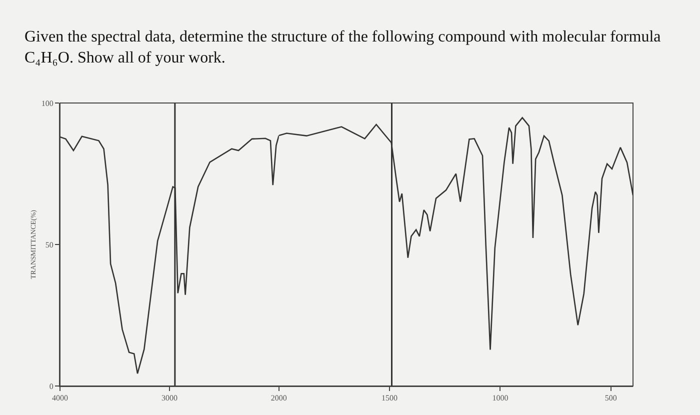  What do you see at coordinates (51, 386) in the screenshot?
I see `y-tick-label: 0` at bounding box center [51, 386].